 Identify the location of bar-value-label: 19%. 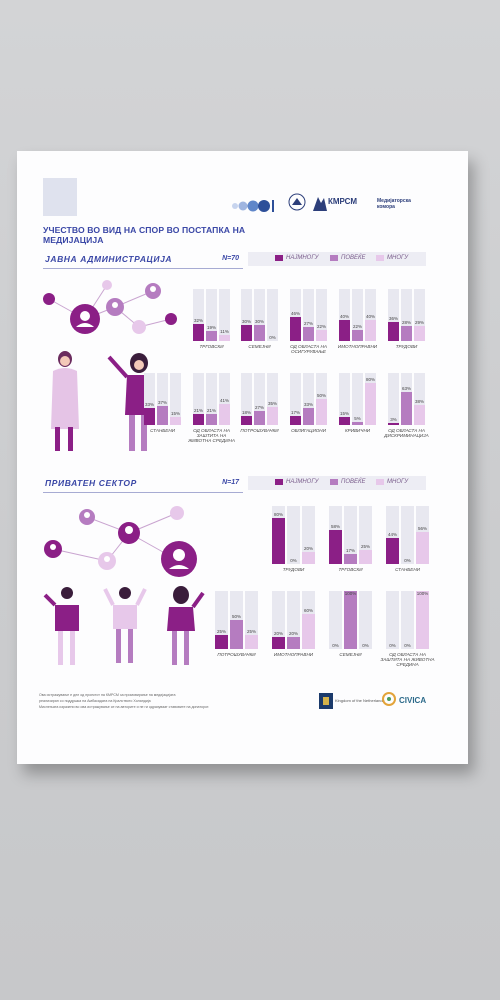
(211, 328).